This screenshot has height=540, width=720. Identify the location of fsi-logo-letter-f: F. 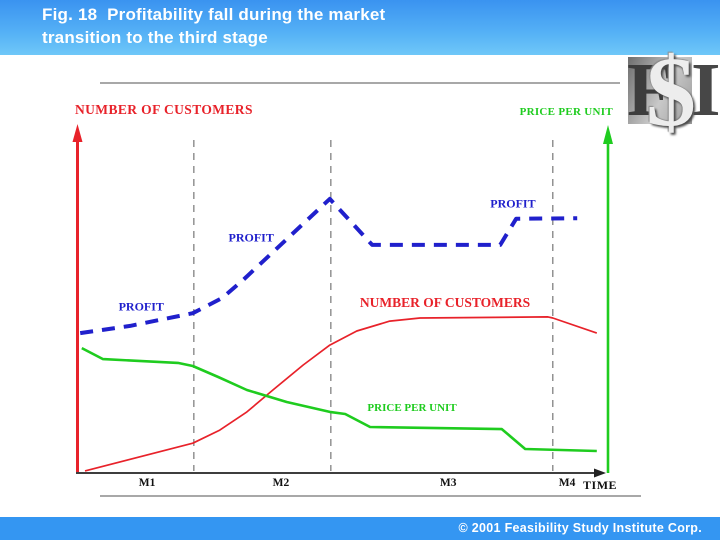
(650, 90).